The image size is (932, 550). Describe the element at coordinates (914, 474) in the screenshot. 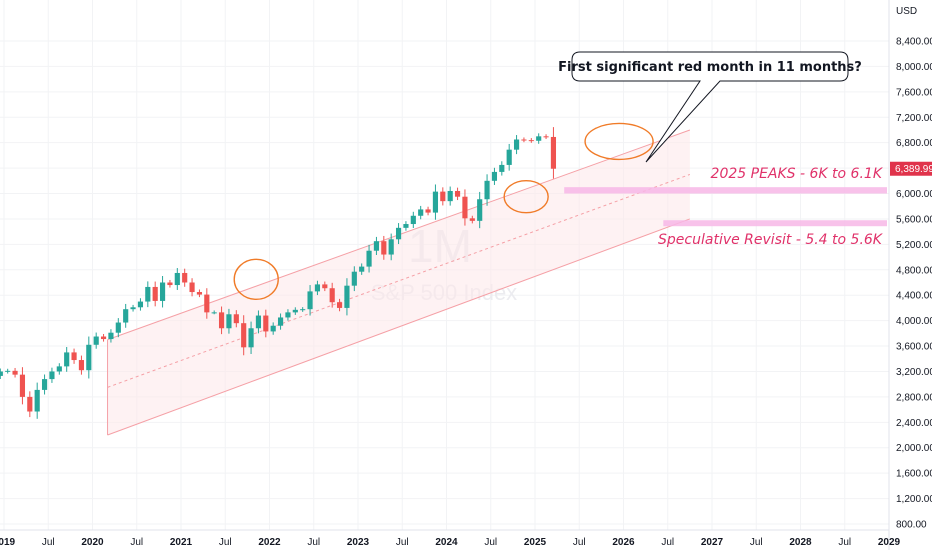

I see `price-tick-label: 1,600.00` at that location.